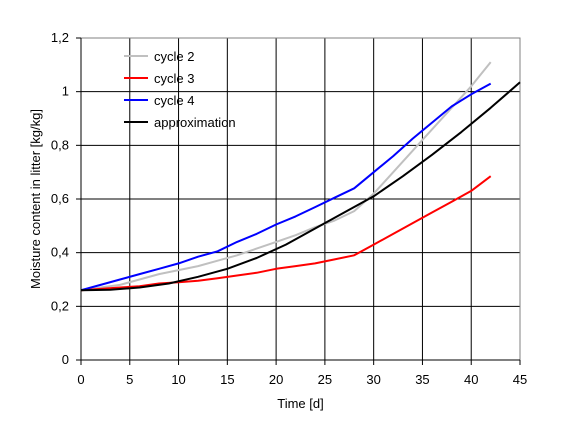 This screenshot has height=425, width=569. What do you see at coordinates (60, 37) in the screenshot?
I see `y-tick-label: 1,2` at bounding box center [60, 37].